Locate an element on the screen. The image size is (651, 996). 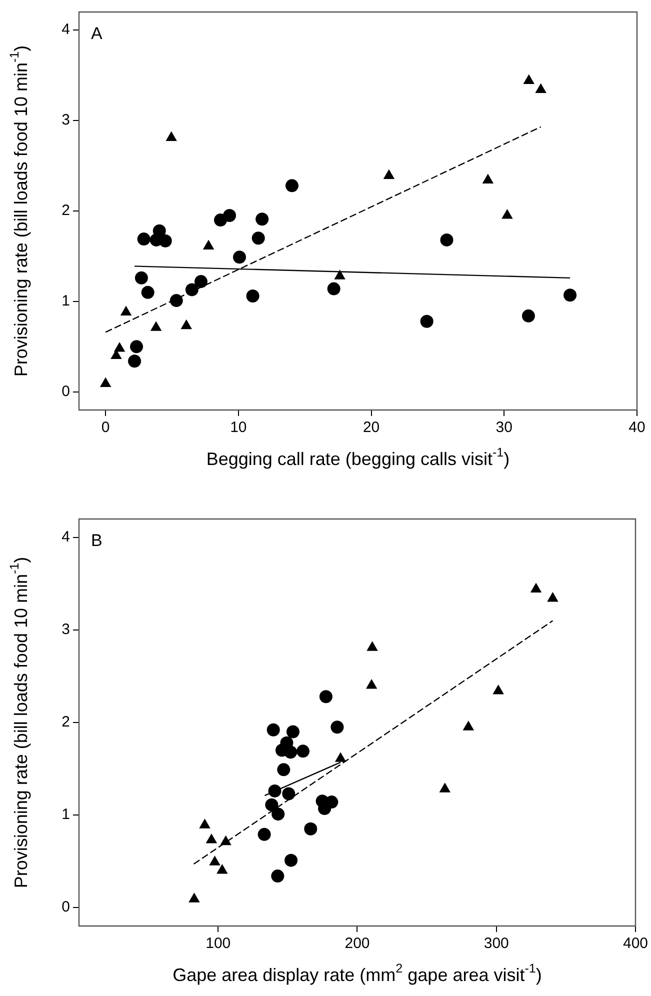
x-tick-label: 400 is located at coordinates (635, 943).